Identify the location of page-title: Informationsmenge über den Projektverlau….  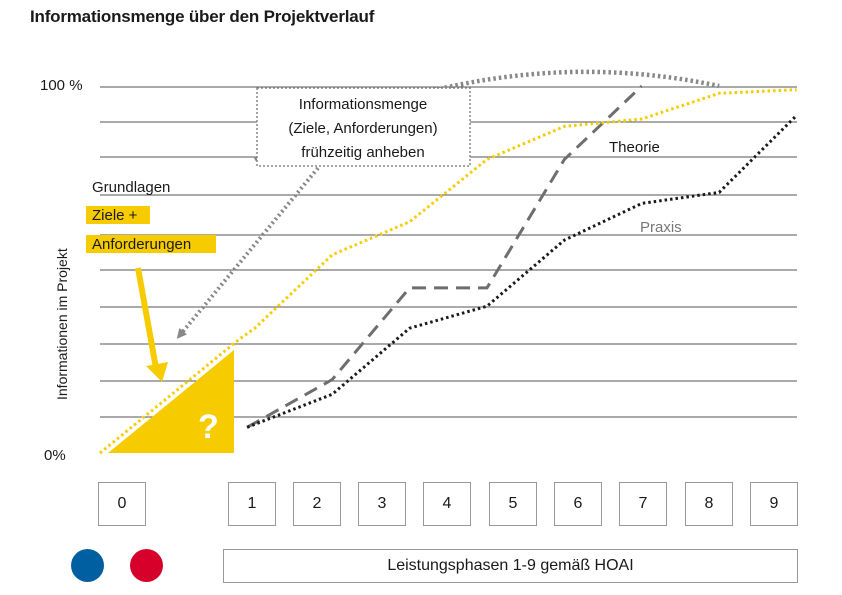
(202, 16).